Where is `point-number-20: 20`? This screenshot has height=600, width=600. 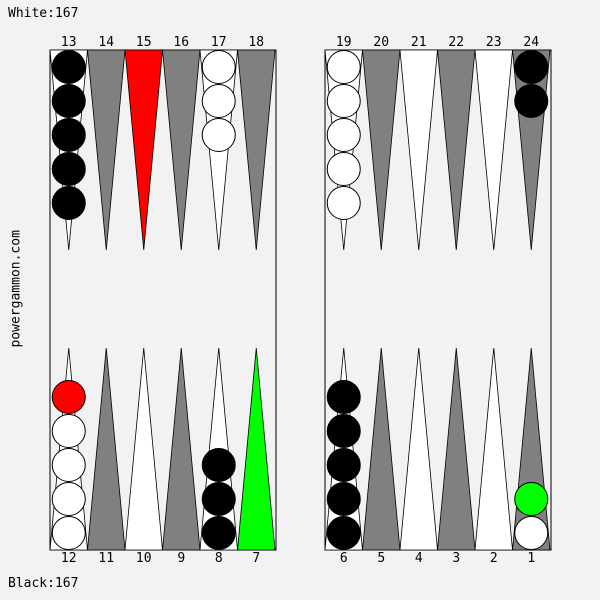
point-number-20: 20 is located at coordinates (381, 42).